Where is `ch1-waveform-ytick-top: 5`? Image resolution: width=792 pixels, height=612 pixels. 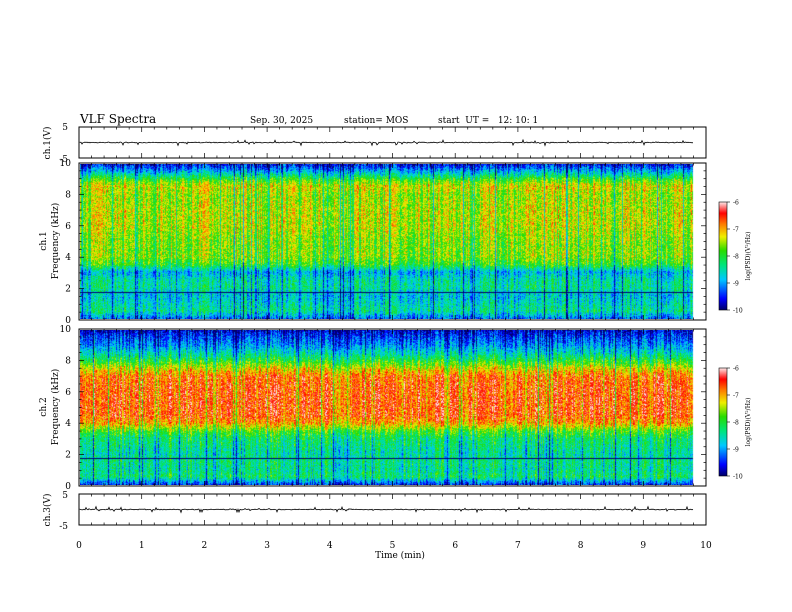 ch1-waveform-ytick-top: 5 is located at coordinates (65, 128).